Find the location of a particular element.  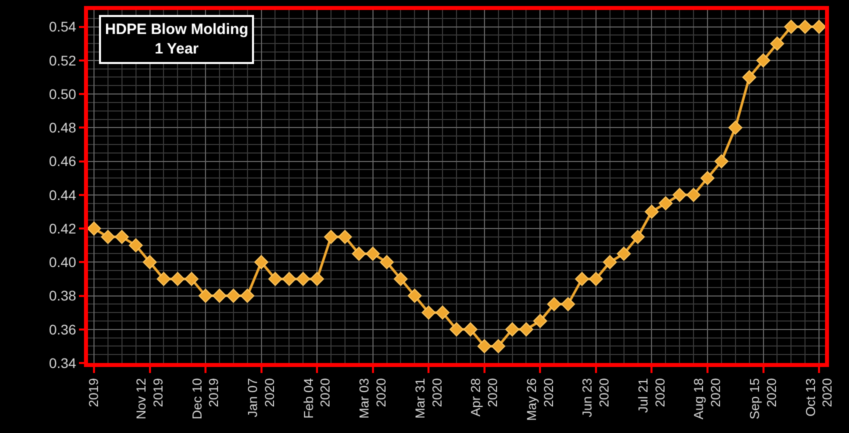

y-tick-label: 0.54 is located at coordinates (62, 26).